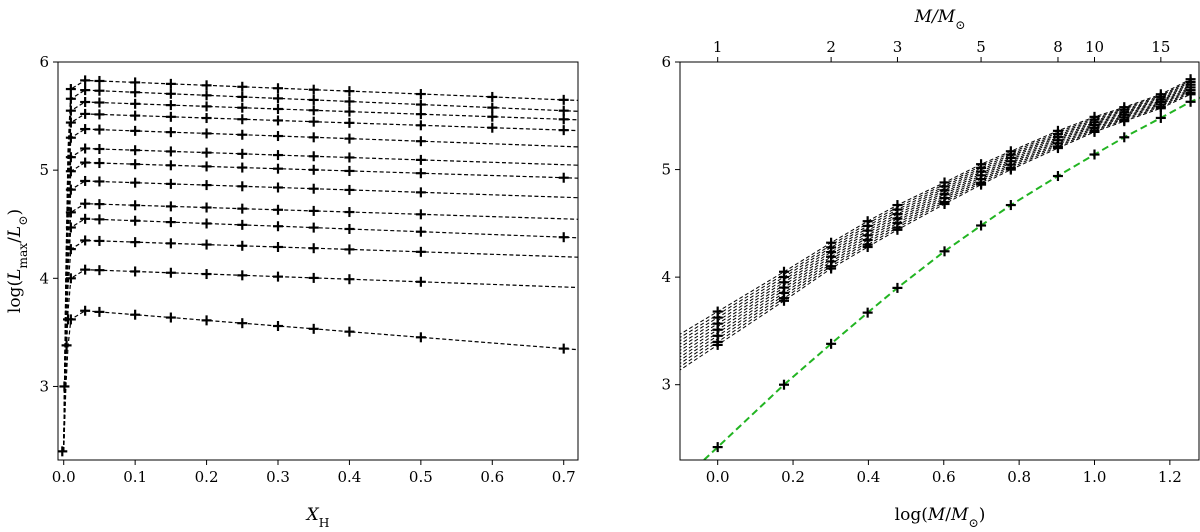  I want to click on left-xtick-label-3: 0.3, so click(278, 477).